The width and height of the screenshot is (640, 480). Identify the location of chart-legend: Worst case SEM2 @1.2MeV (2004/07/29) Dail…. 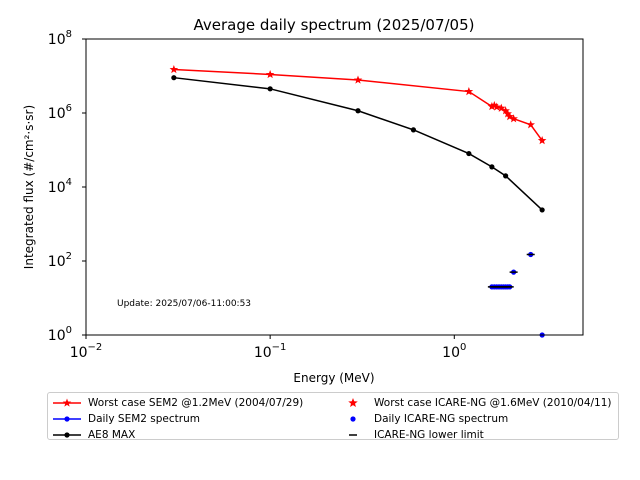
(333, 417).